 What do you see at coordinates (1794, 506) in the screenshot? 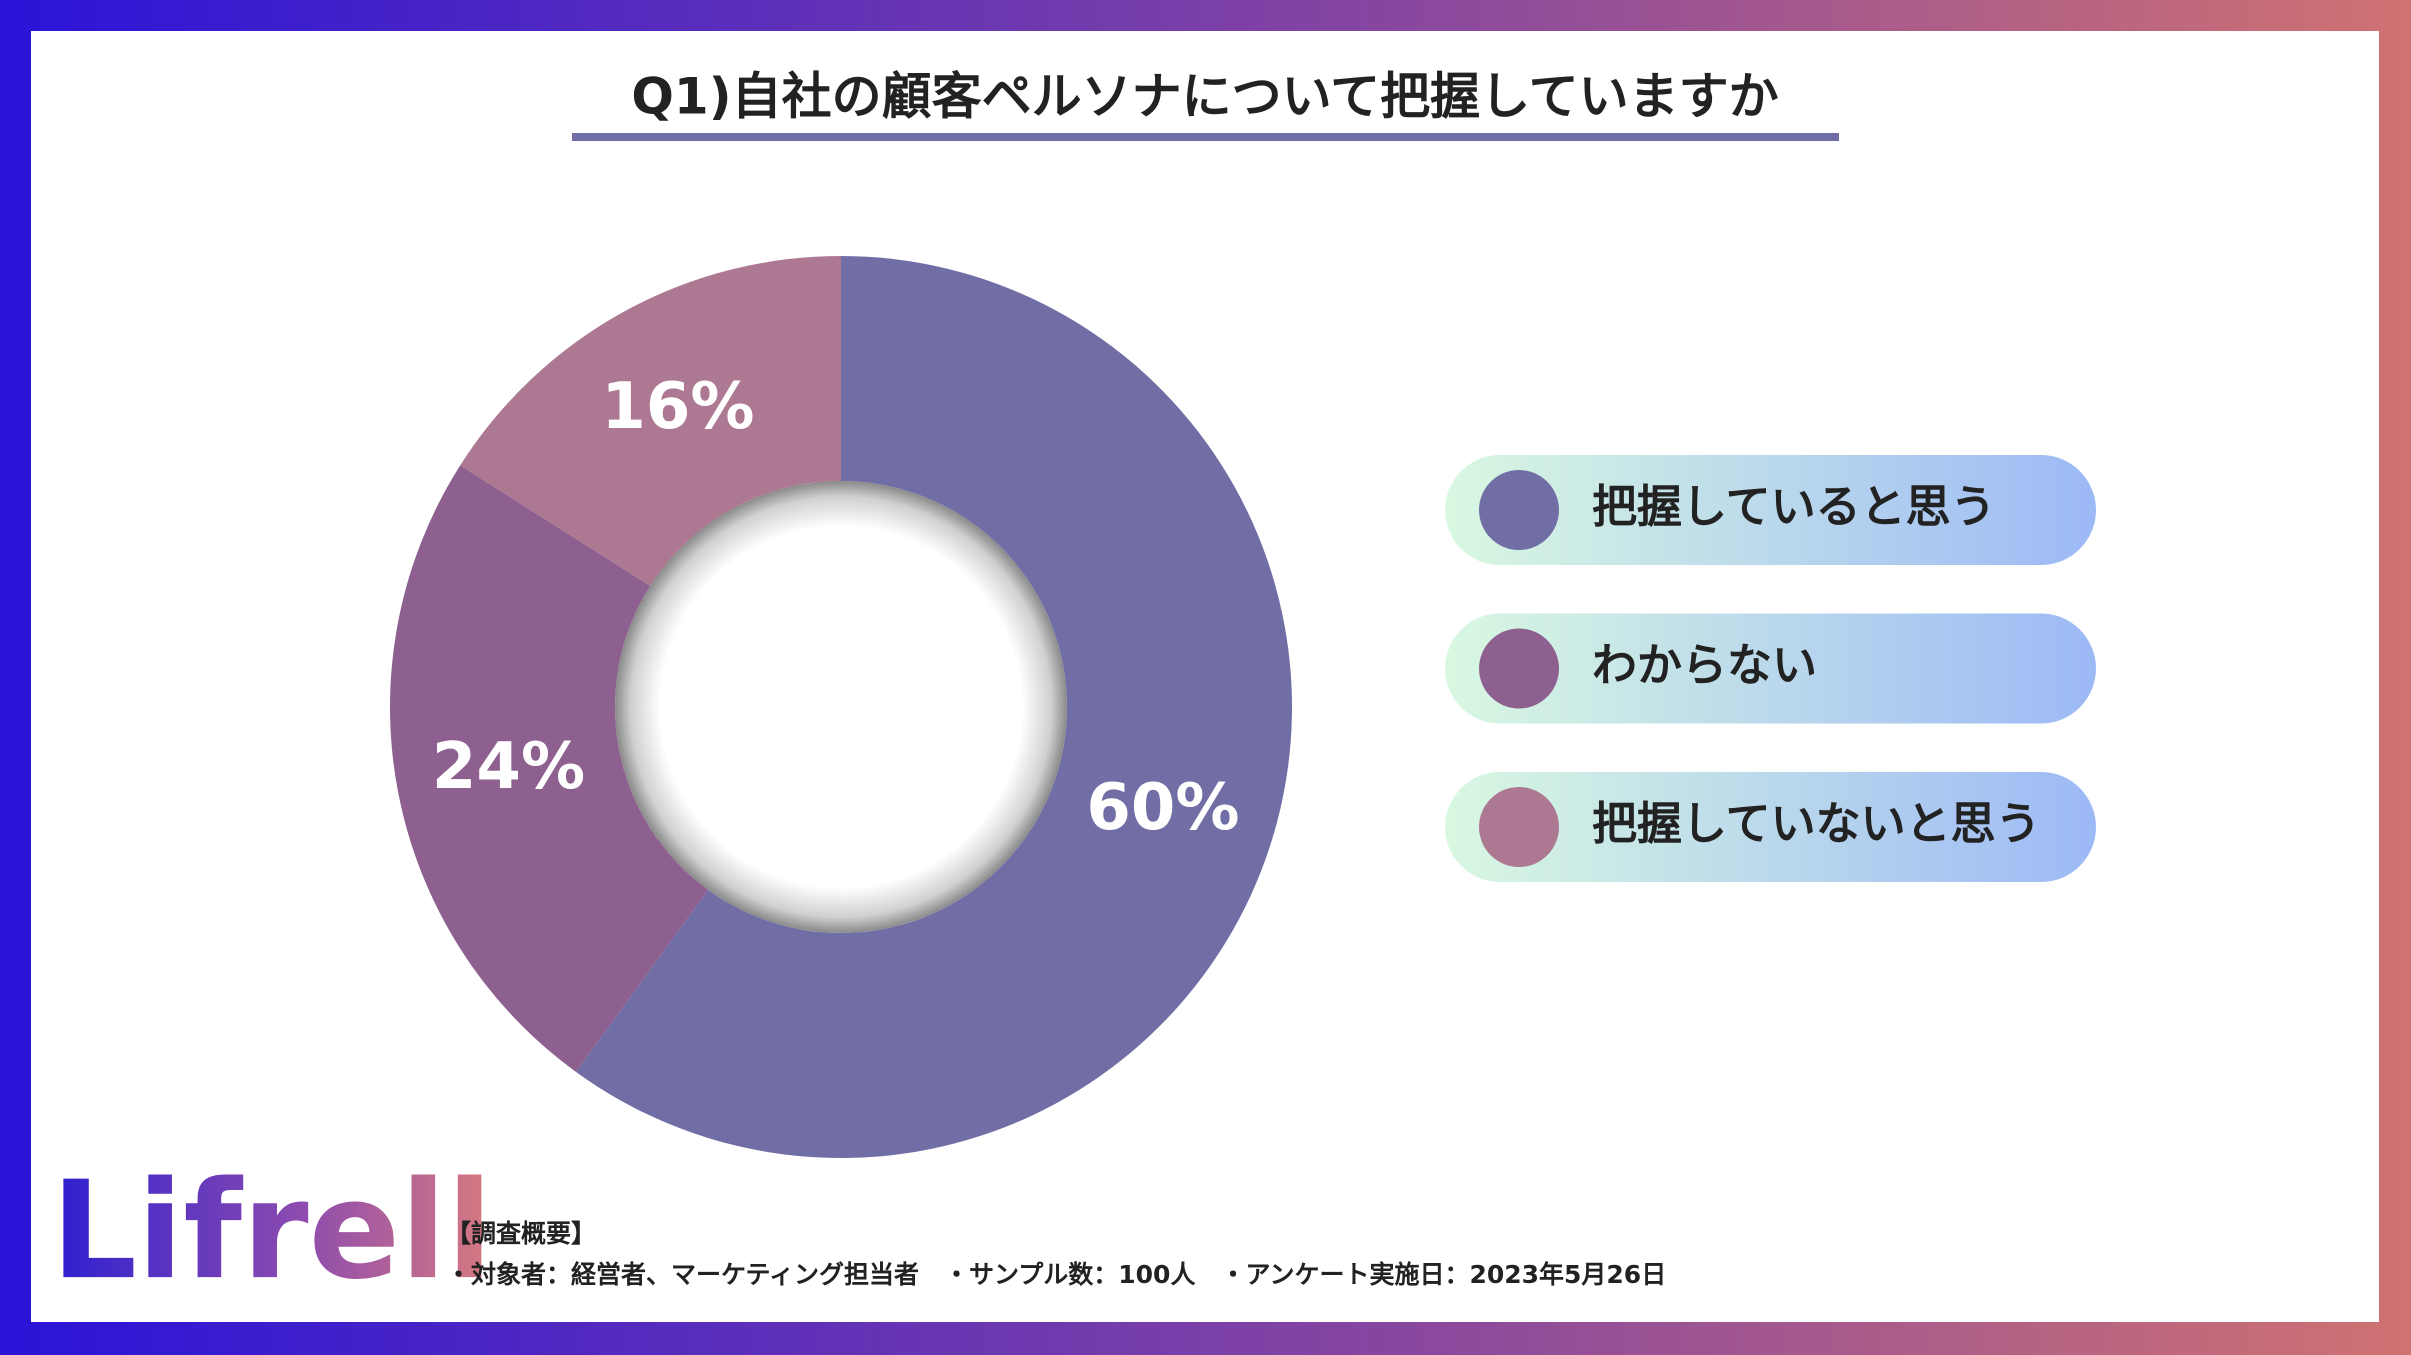
I see `legend-label: 把握していると思う` at bounding box center [1794, 506].